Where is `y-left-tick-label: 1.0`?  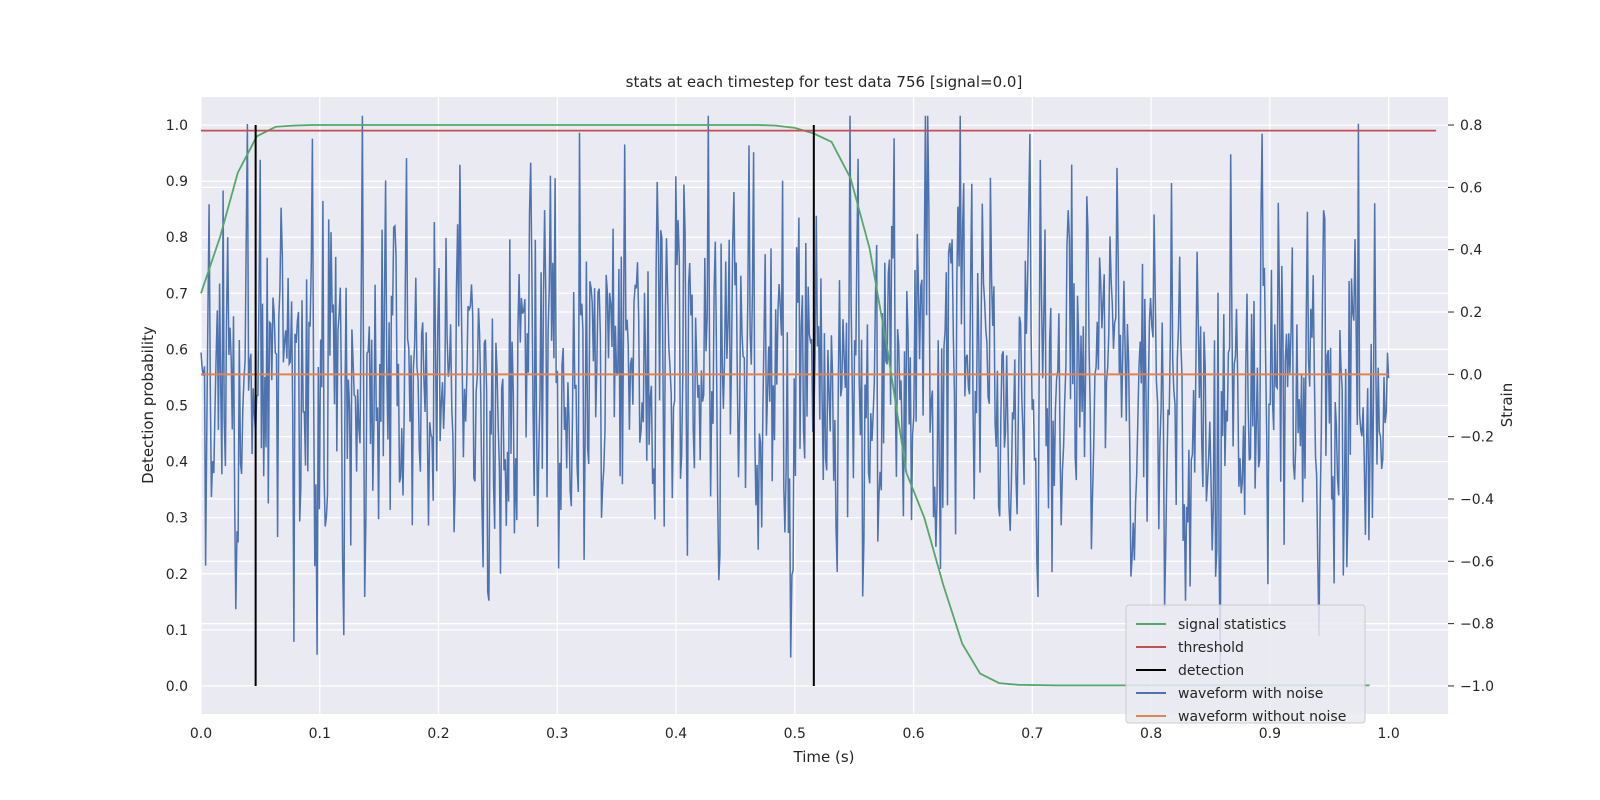 y-left-tick-label: 1.0 is located at coordinates (177, 126).